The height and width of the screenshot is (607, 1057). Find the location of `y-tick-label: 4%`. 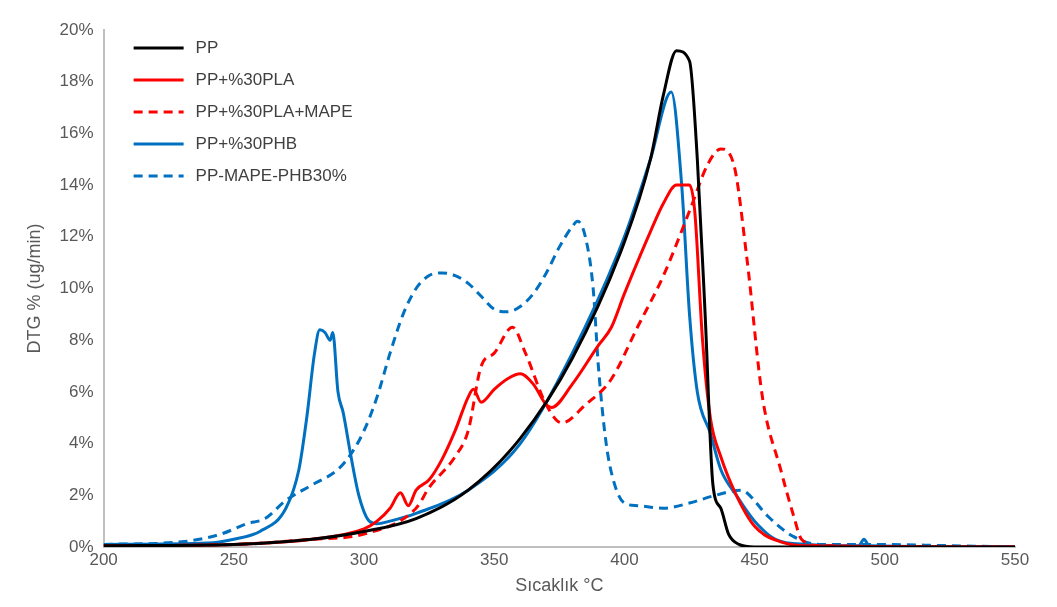

y-tick-label: 4% is located at coordinates (81, 443).